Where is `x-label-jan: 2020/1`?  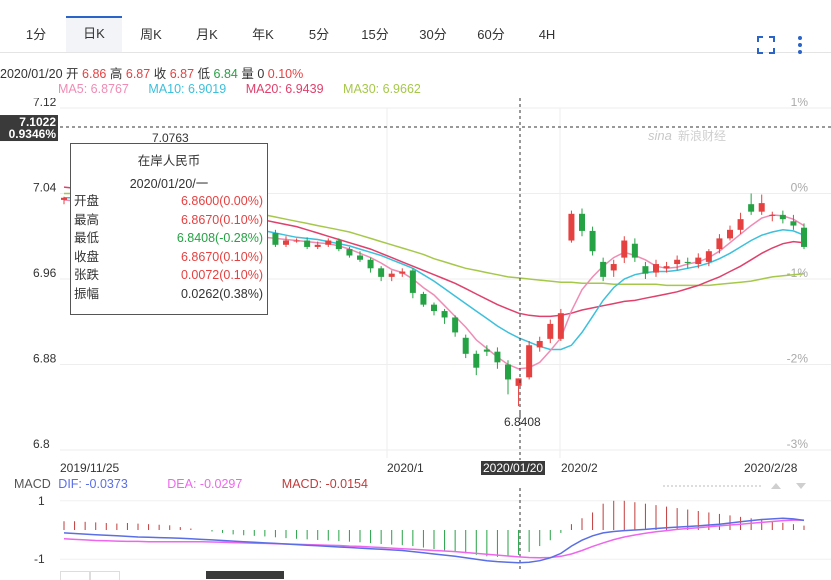 x-label-jan: 2020/1 is located at coordinates (405, 468).